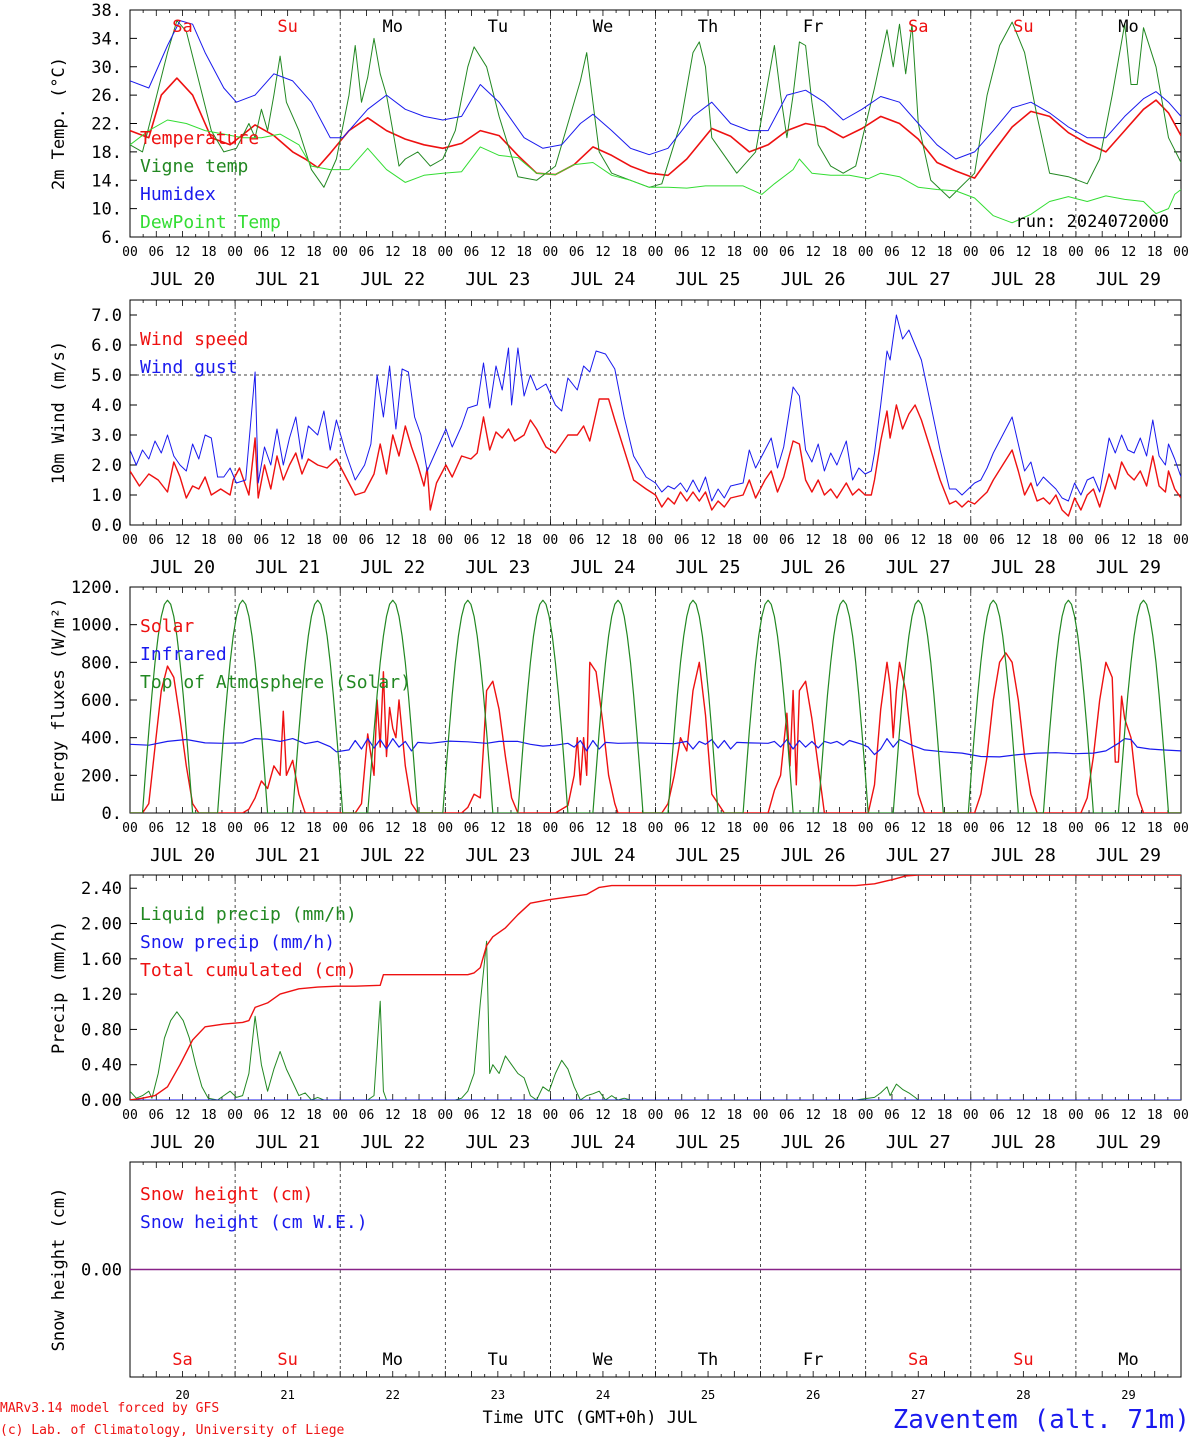 The image size is (1194, 1440). I want to click on y-tick-label: 10., so click(106, 210).